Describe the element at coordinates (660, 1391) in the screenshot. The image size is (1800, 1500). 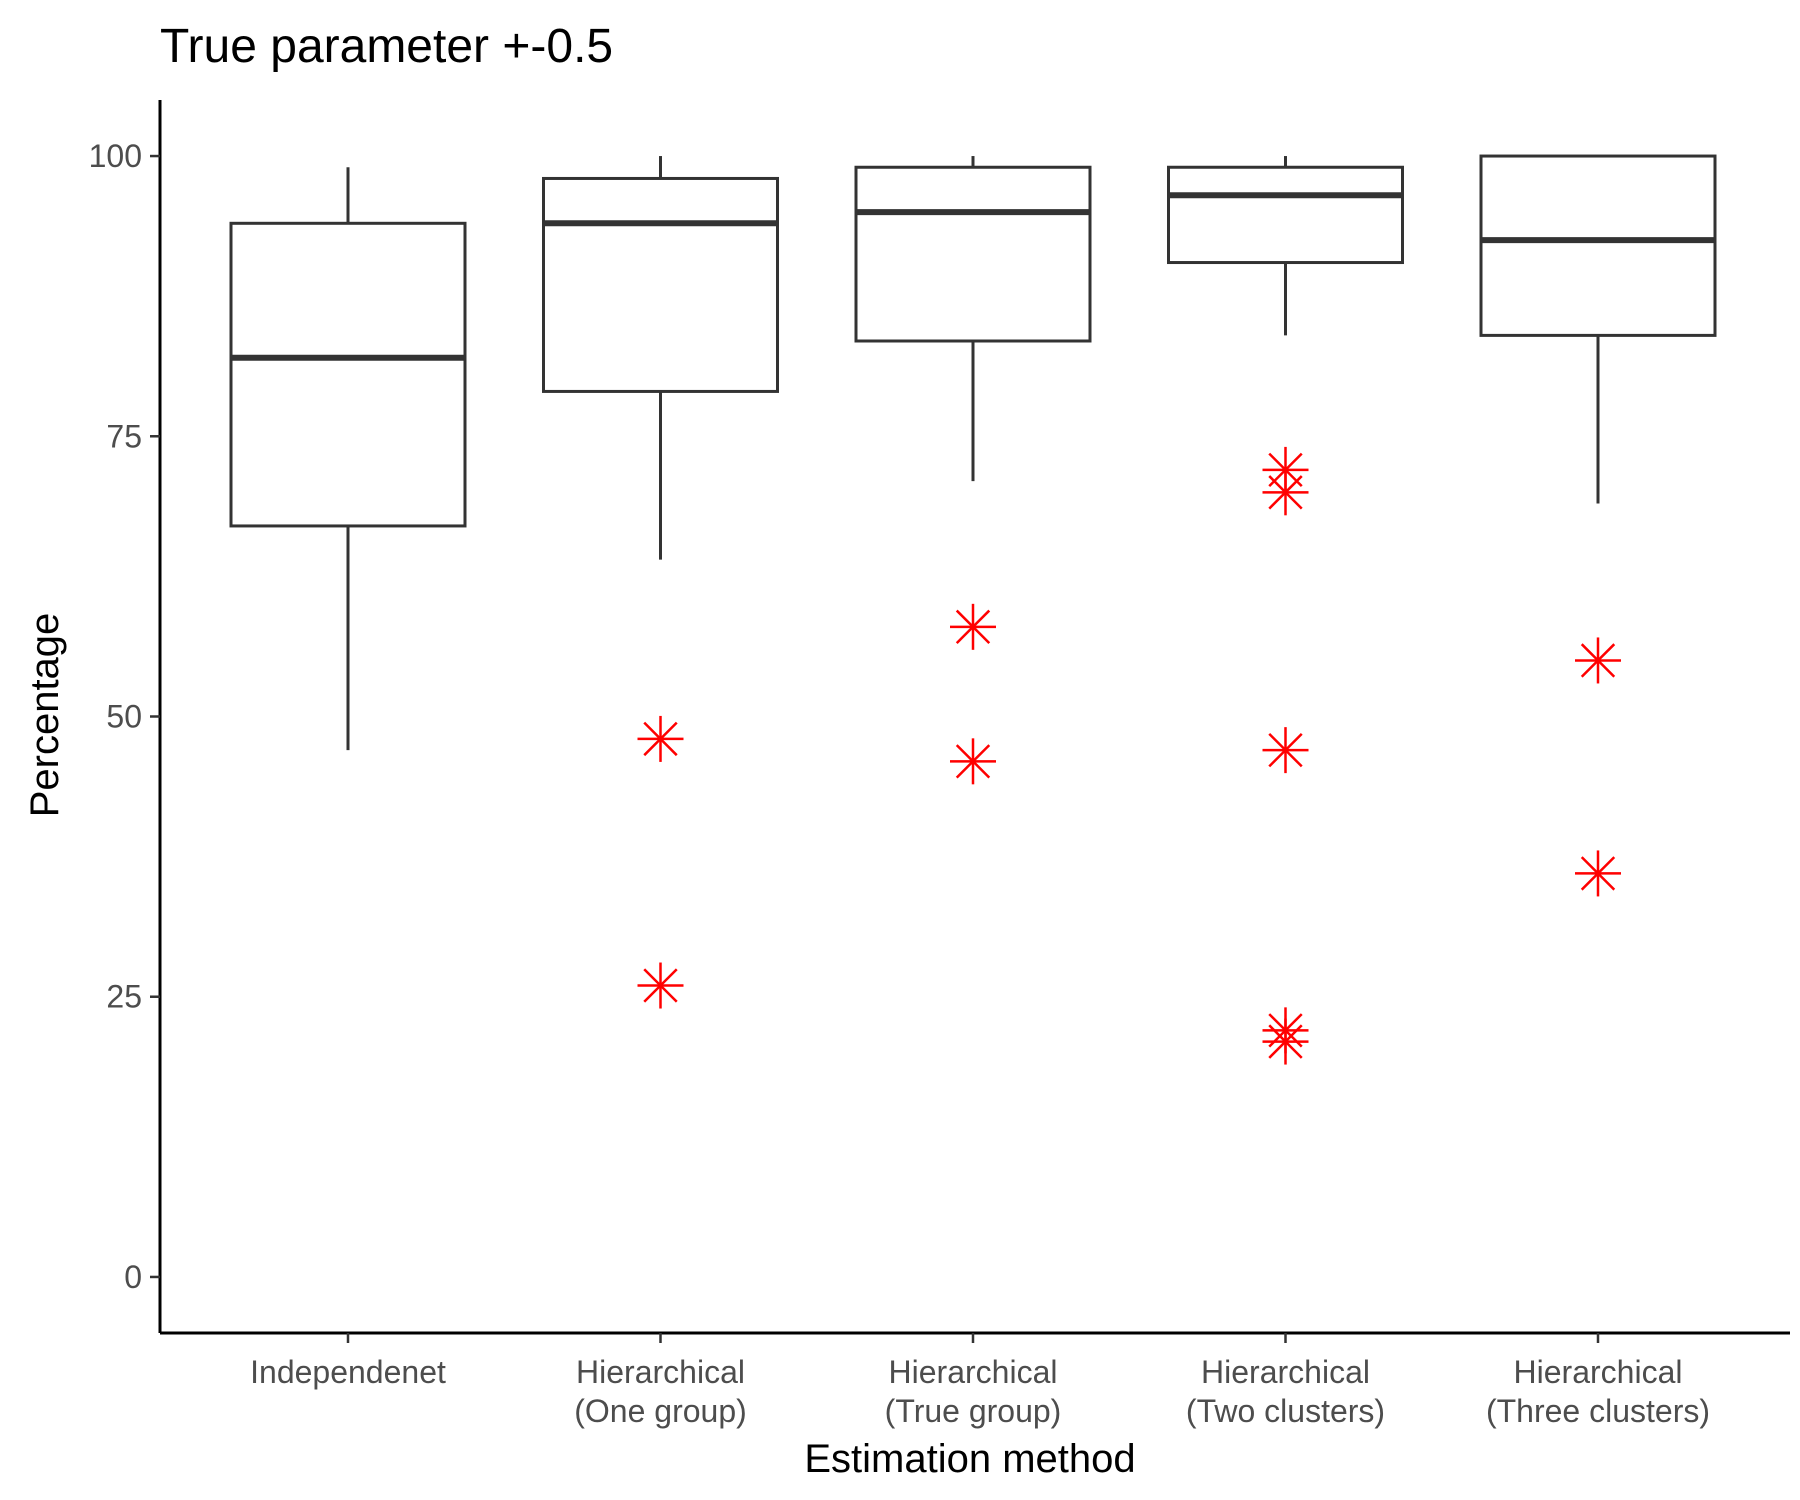
I see `x-tick-label: Hierarchical (One group)` at that location.